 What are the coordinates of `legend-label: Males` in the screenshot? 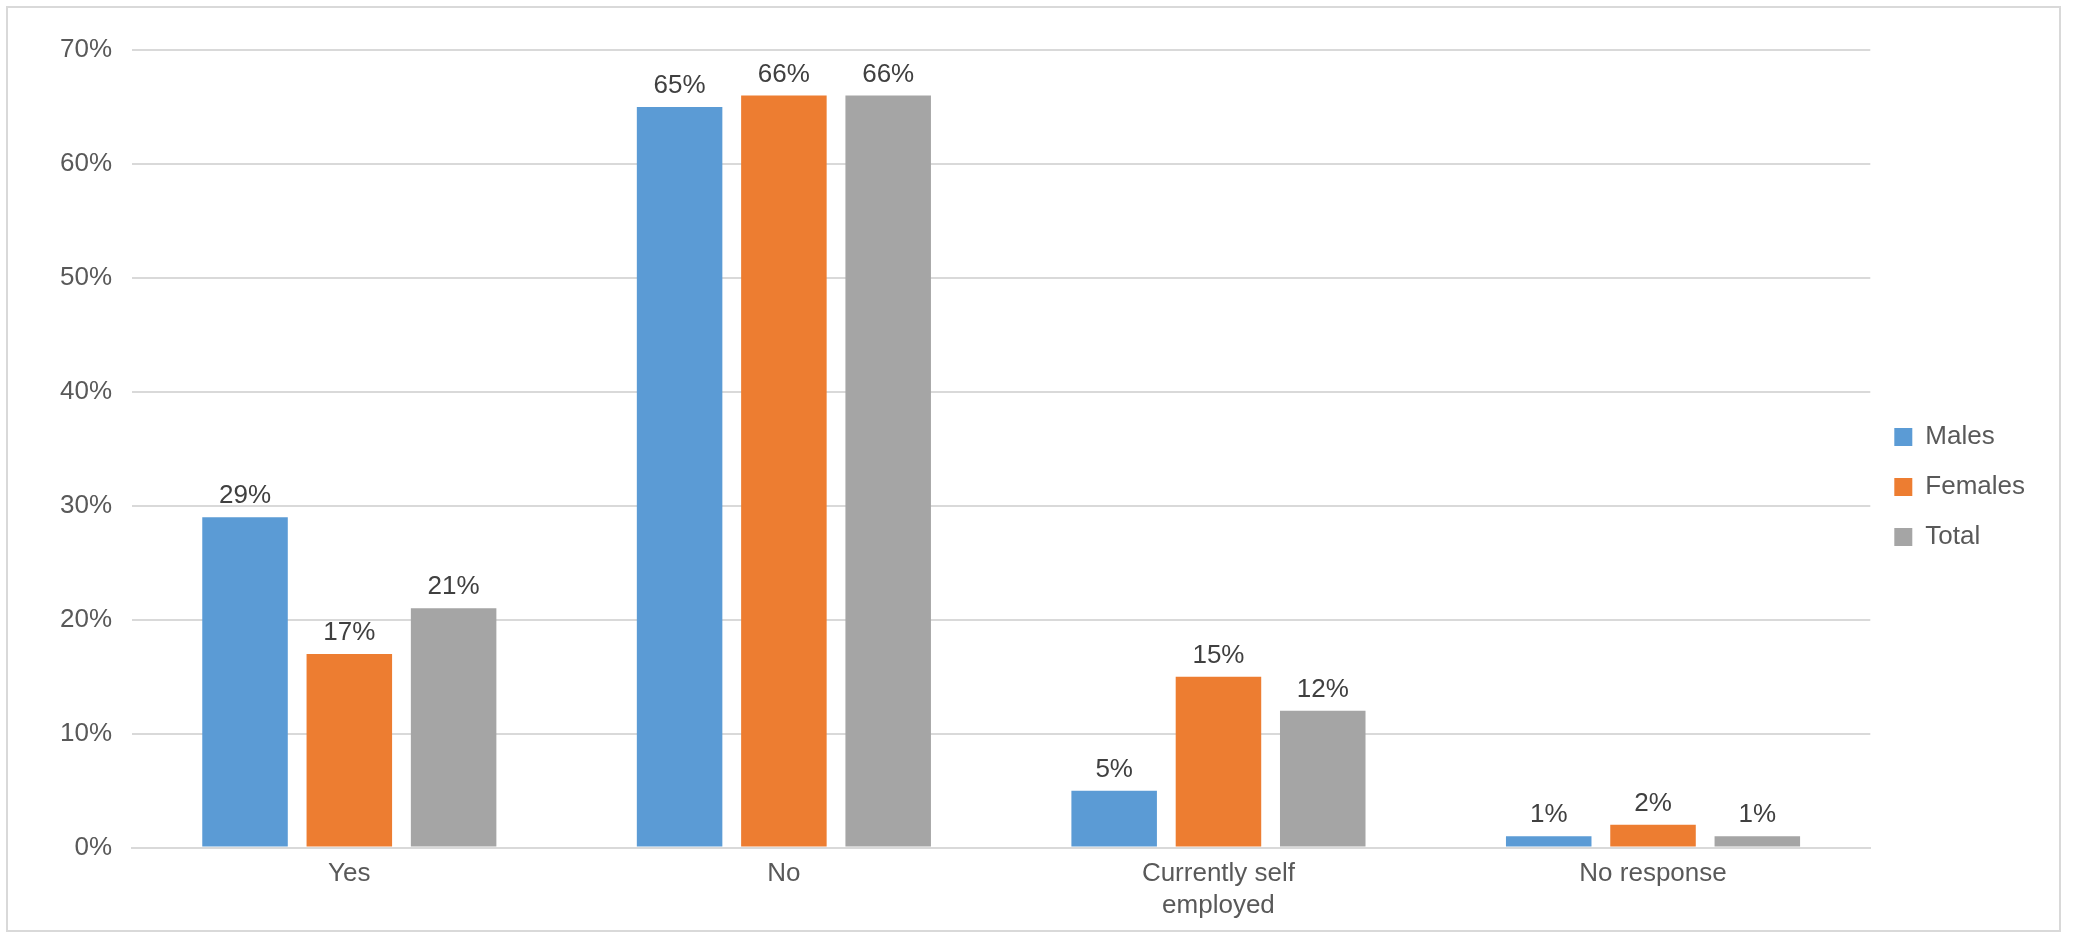 It's located at (1960, 435).